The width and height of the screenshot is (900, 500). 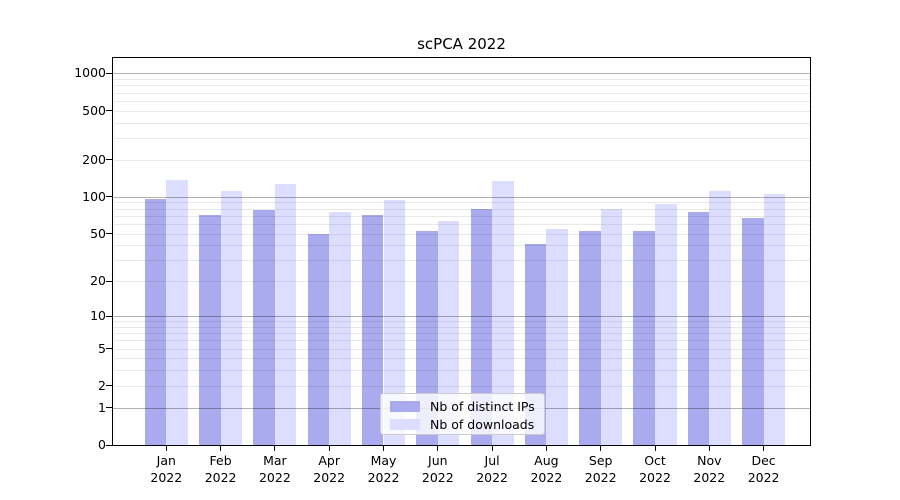 I want to click on x-tick-label: Dec 2022, so click(x=763, y=469).